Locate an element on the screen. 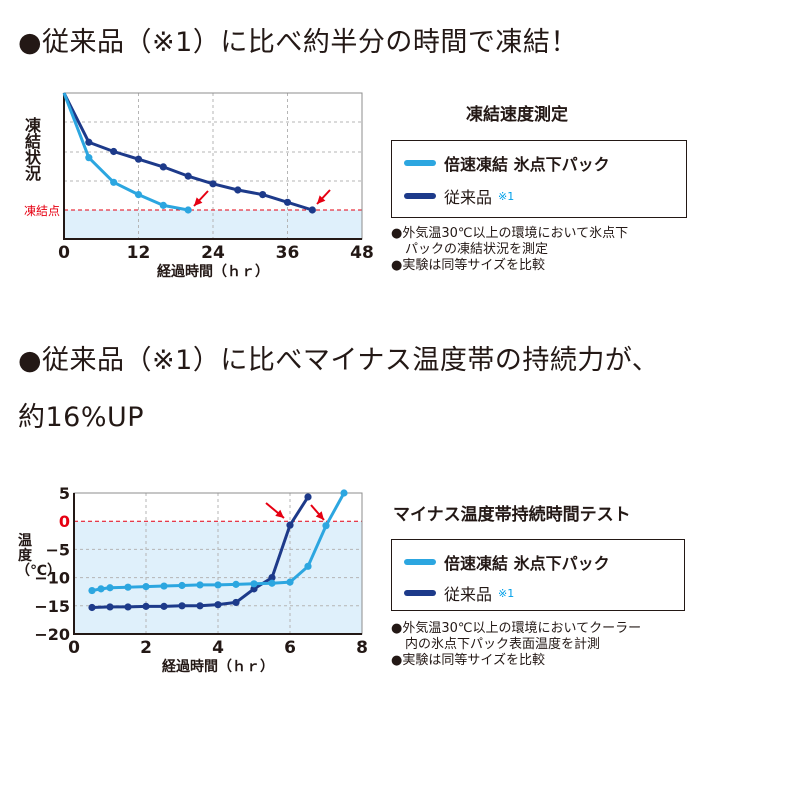  y-tick-label: −10 is located at coordinates (52, 578).